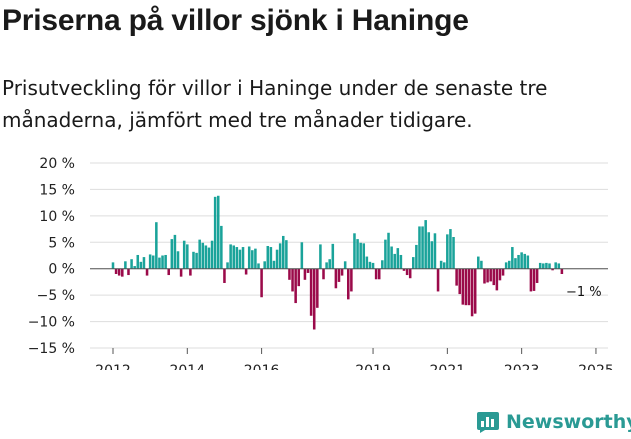 This screenshot has height=439, width=631. I want to click on x-tick-label: 2014, so click(187, 366).